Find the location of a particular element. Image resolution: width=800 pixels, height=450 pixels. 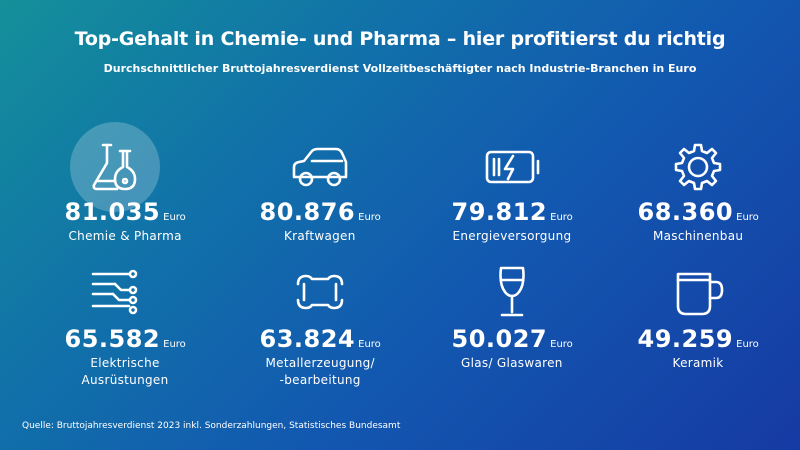

circuit-icon is located at coordinates (115, 292).